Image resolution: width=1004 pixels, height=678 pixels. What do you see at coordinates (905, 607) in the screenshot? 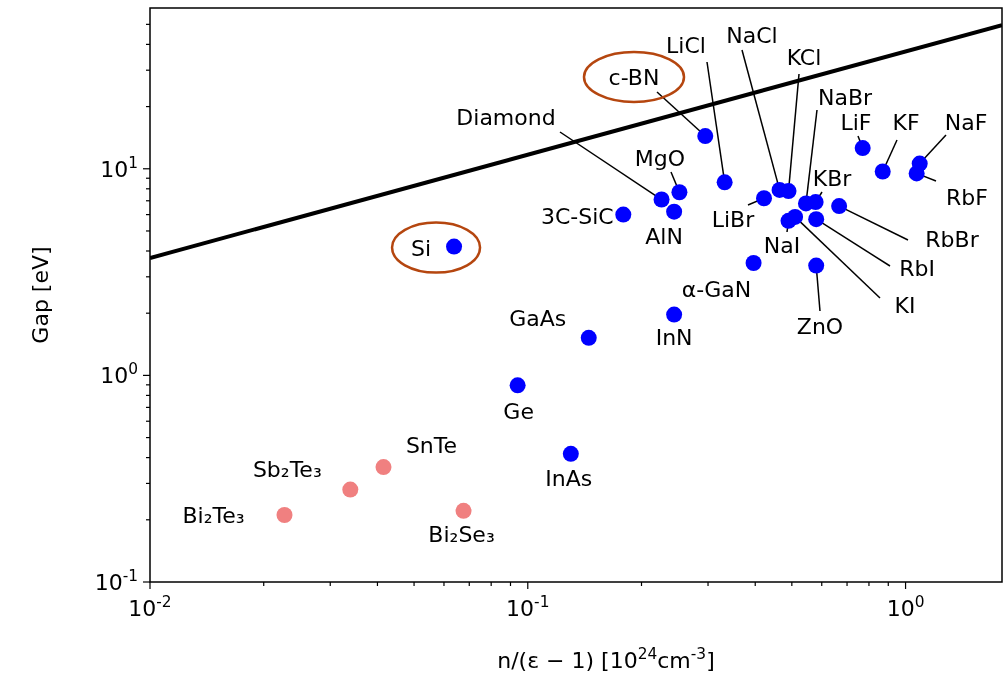
I see `x-tick-label: 10$^{0}$` at bounding box center [905, 607].